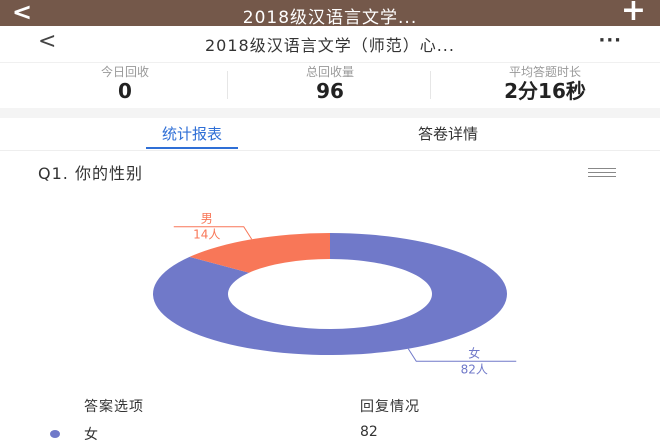 The image size is (660, 444). Describe the element at coordinates (330, 134) in the screenshot. I see `tab-bar: 统计报表 答卷详情` at that location.